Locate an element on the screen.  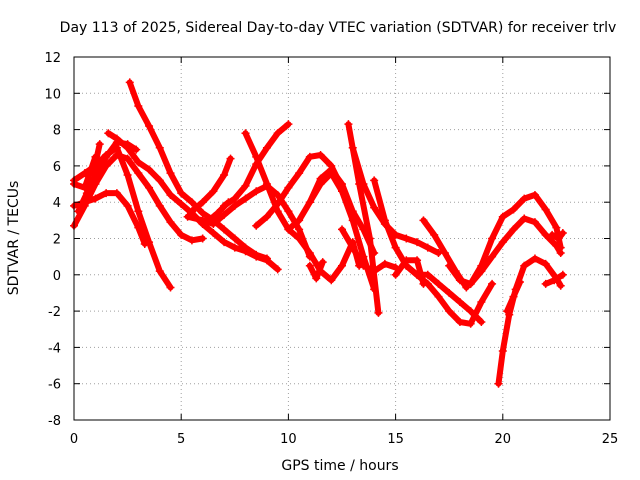
y-tick-label: 2 is located at coordinates (57, 240).